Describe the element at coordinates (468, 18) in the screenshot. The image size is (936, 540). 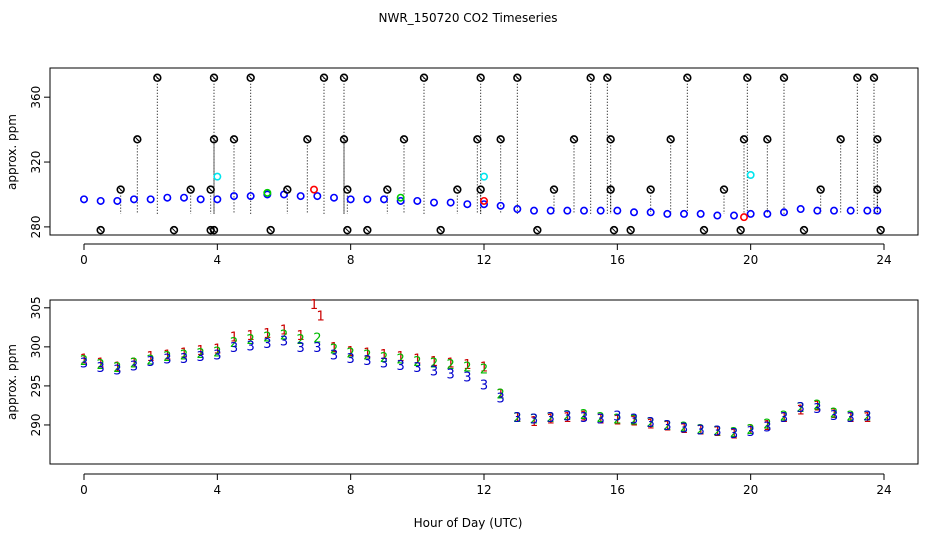
I see `chart-title: NWR_150720 CO2 Timeseries` at that location.